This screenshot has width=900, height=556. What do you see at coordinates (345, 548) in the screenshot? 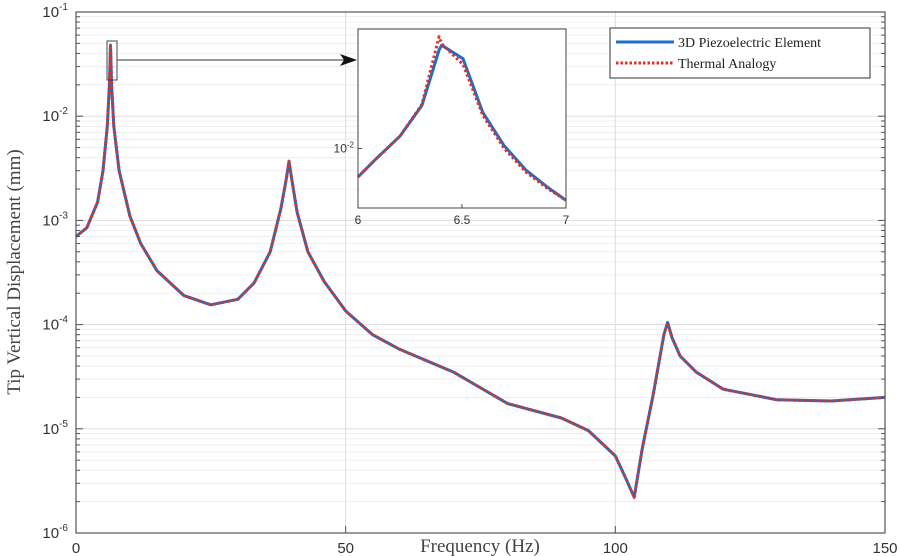
I see `x-tick-label: 50` at bounding box center [345, 548].